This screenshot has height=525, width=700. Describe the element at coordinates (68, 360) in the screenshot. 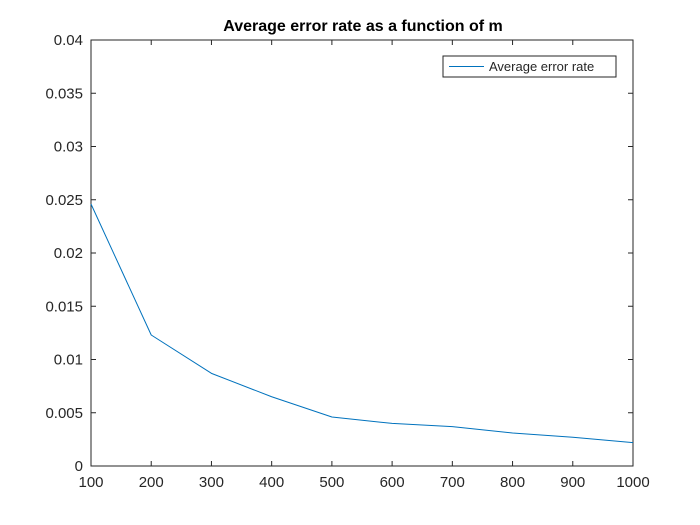

I see `y-tick-label: 0.01` at that location.